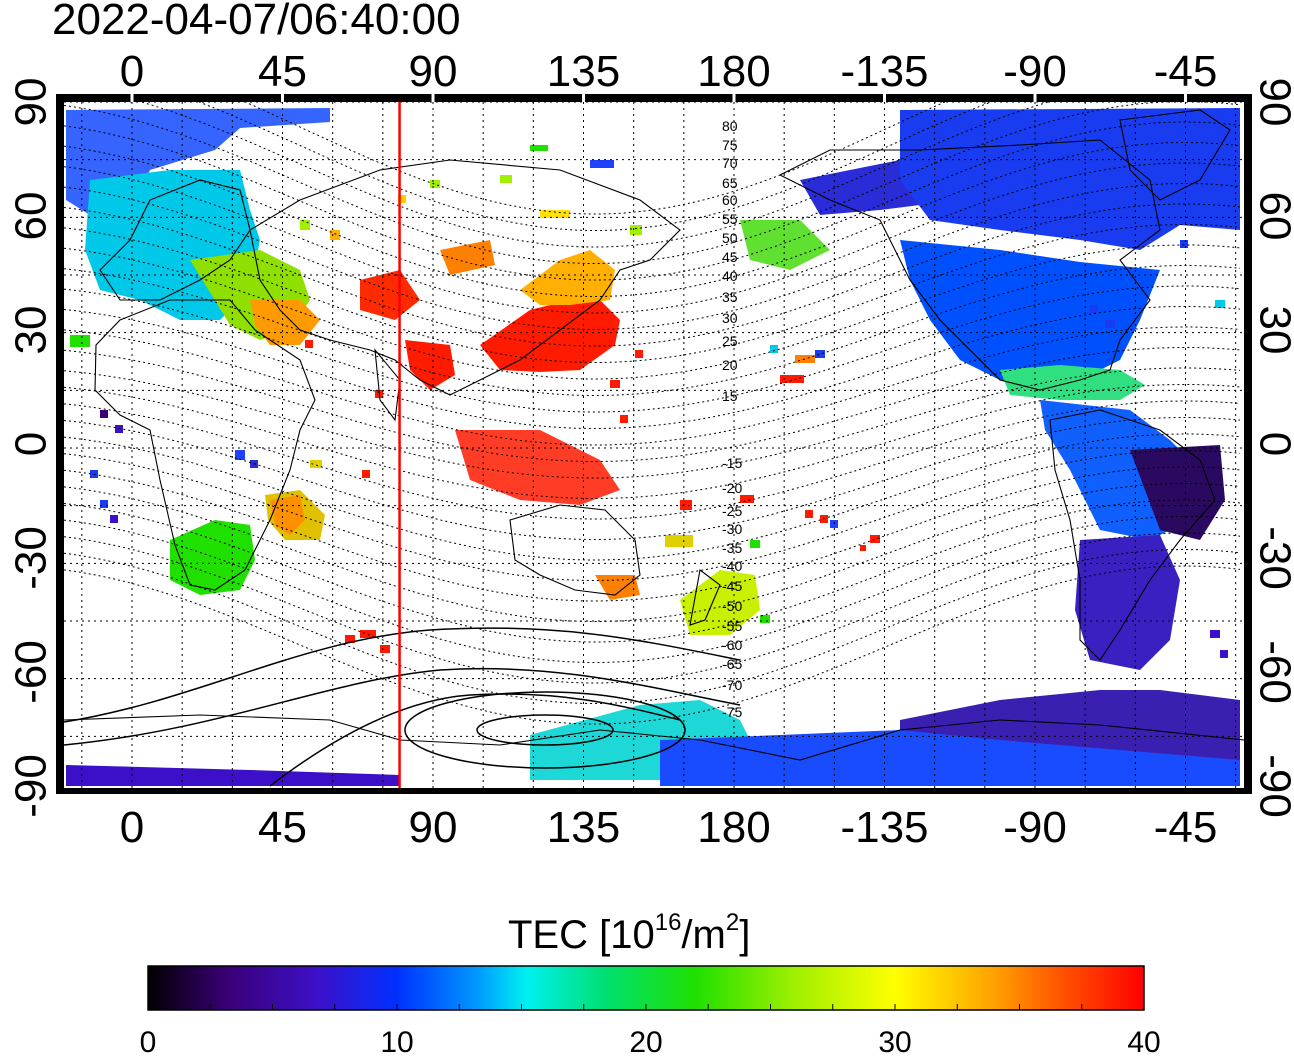 The image size is (1294, 1062). I want to click on lat-tick-label-right: 90, so click(1272, 102).